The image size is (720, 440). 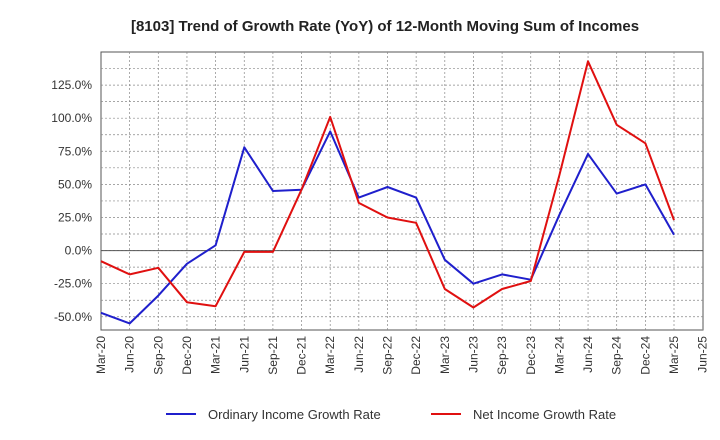 What do you see at coordinates (559, 355) in the screenshot?
I see `x-tick-label: Mar-24` at bounding box center [559, 355].